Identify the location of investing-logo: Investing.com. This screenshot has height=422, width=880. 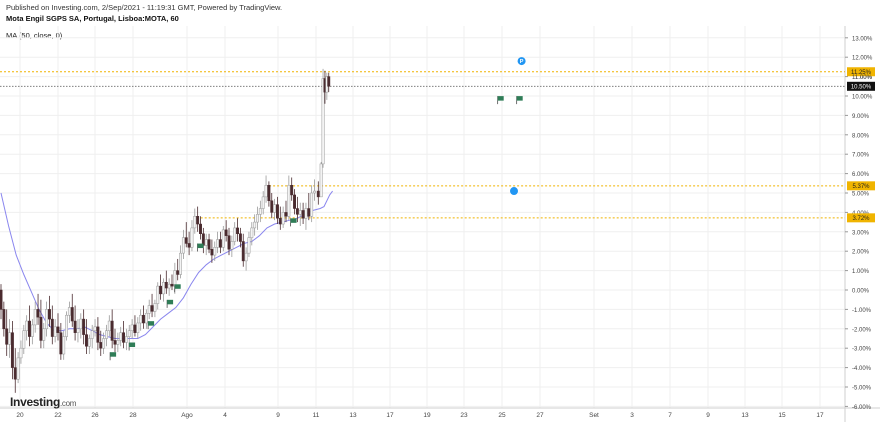
(43, 402).